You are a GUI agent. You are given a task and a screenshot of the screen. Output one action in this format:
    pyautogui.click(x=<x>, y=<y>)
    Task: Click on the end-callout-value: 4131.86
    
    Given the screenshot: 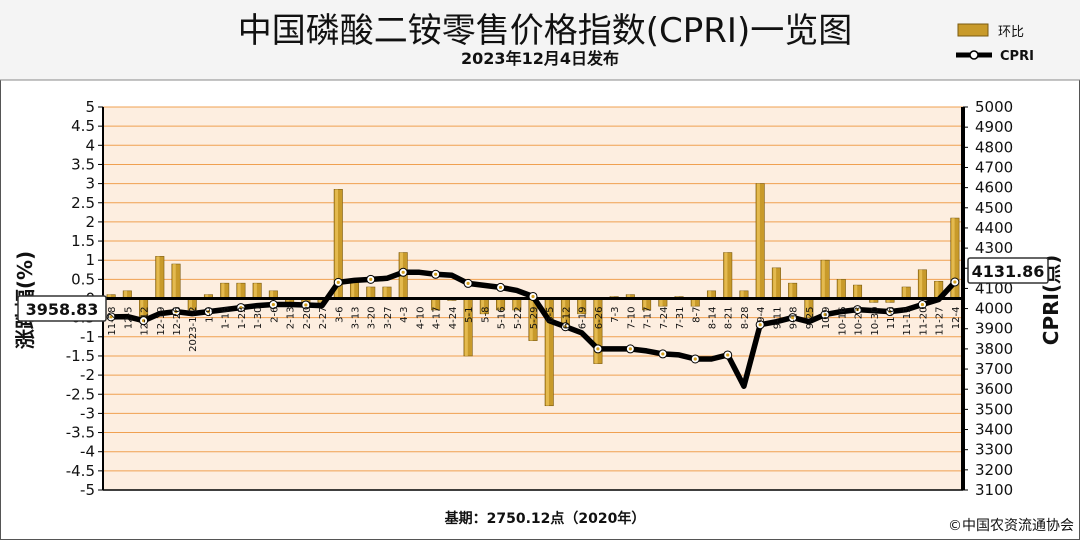 What is the action you would take?
    pyautogui.click(x=1008, y=271)
    